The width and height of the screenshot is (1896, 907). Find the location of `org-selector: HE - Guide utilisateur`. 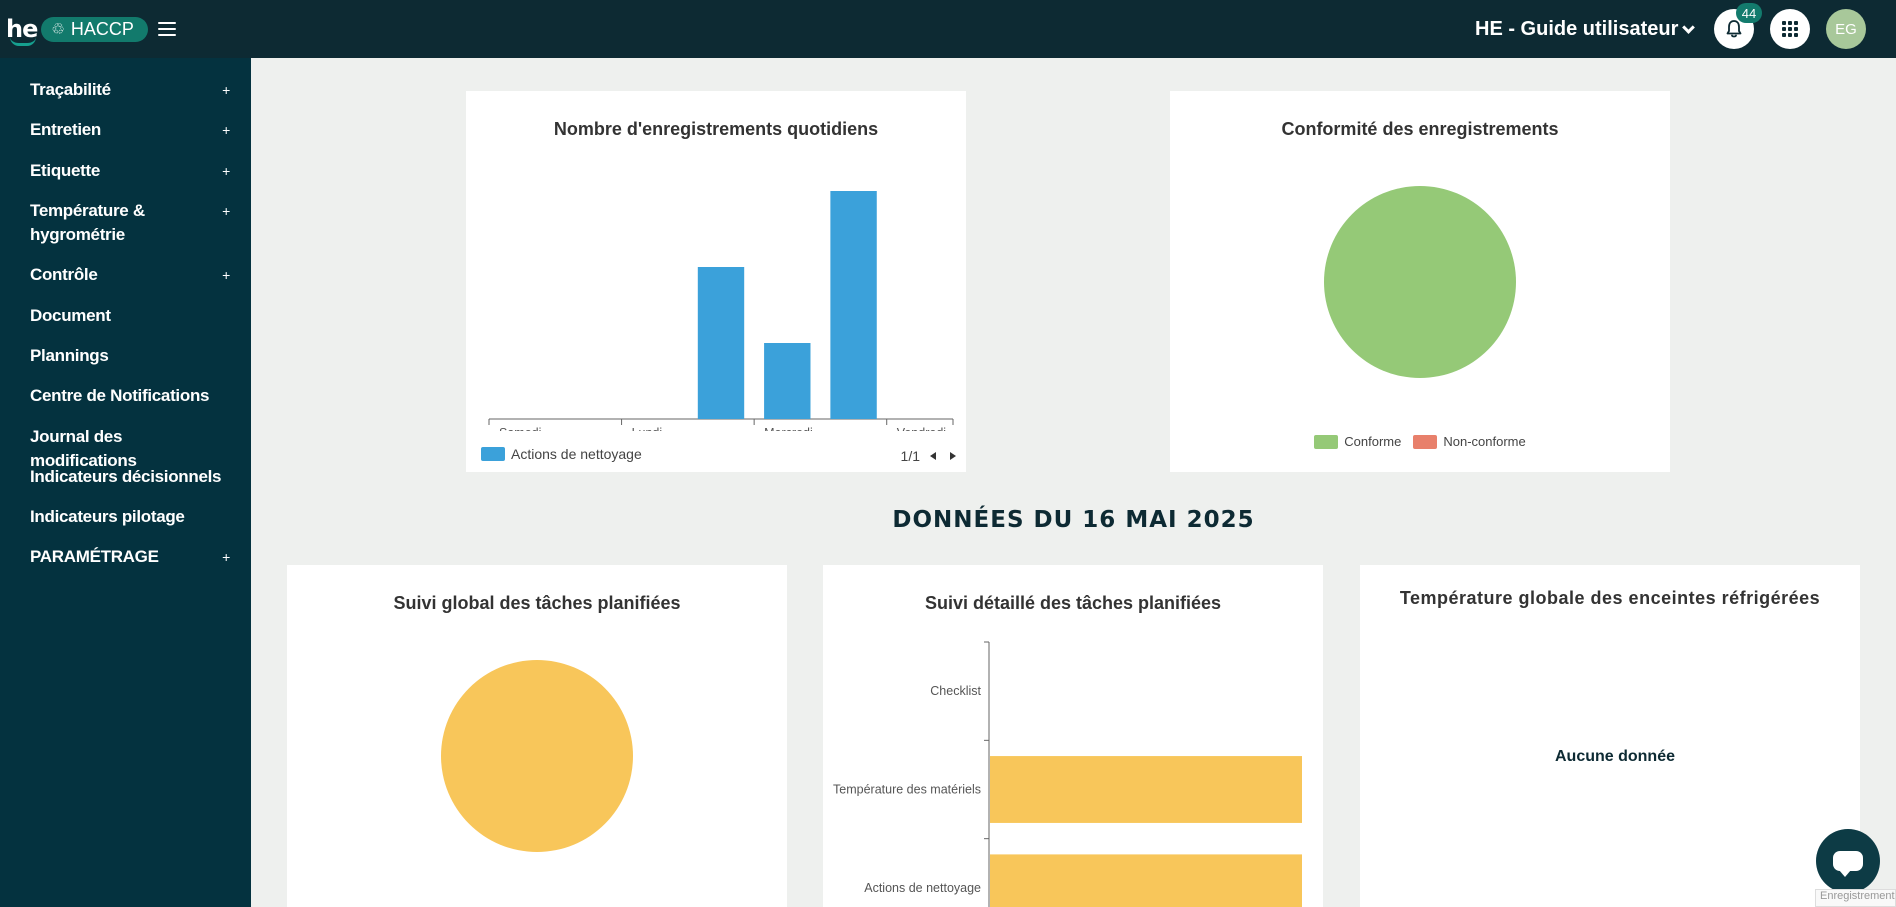

org-selector: HE - Guide utilisateur is located at coordinates (1585, 29).